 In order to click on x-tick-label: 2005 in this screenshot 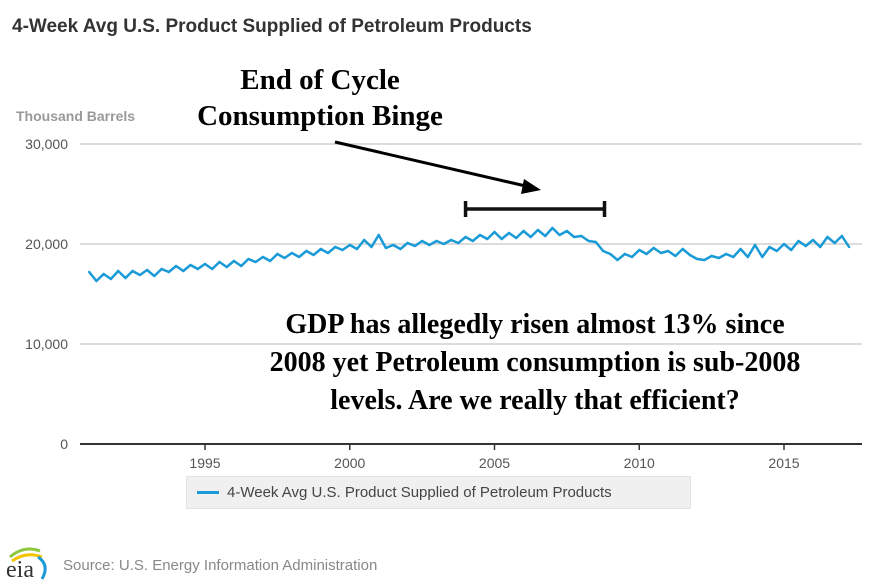, I will do `click(494, 463)`.